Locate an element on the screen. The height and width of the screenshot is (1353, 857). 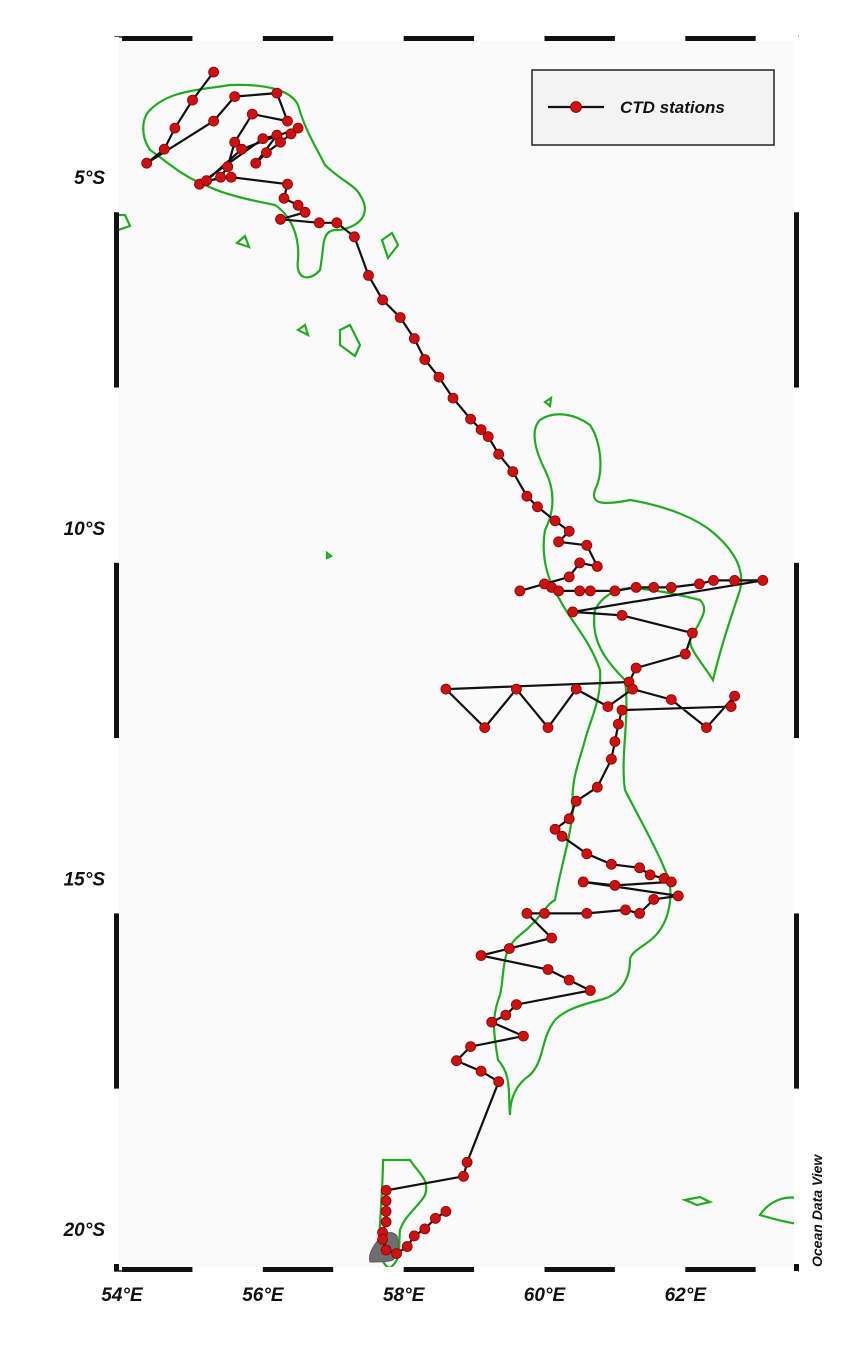
x-tick-label: 60°E is located at coordinates (545, 1295).